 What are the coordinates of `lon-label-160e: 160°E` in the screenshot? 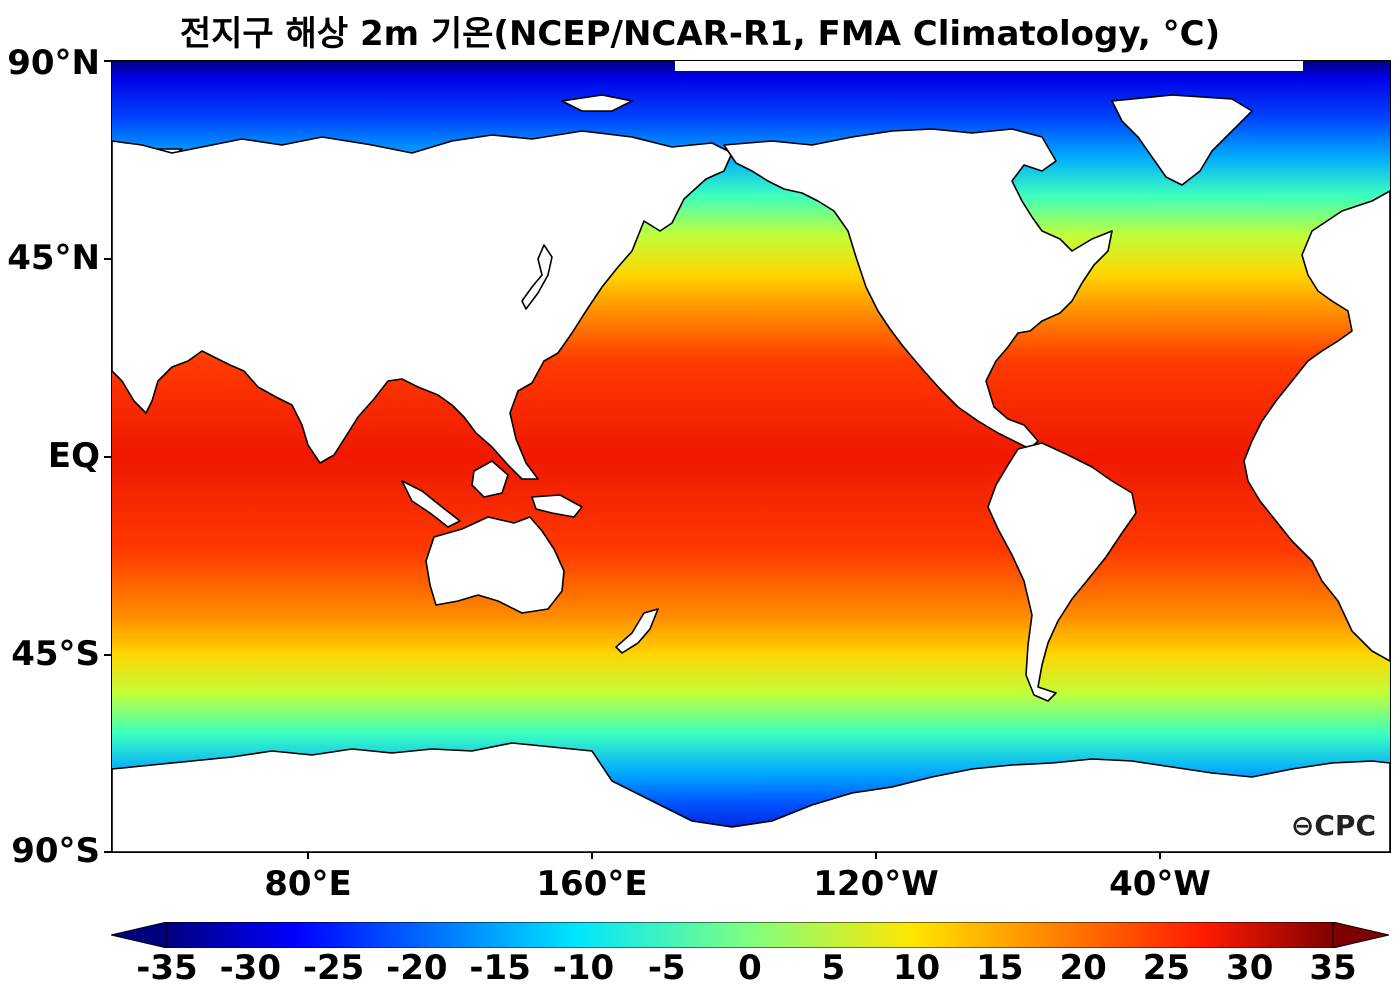 It's located at (592, 884).